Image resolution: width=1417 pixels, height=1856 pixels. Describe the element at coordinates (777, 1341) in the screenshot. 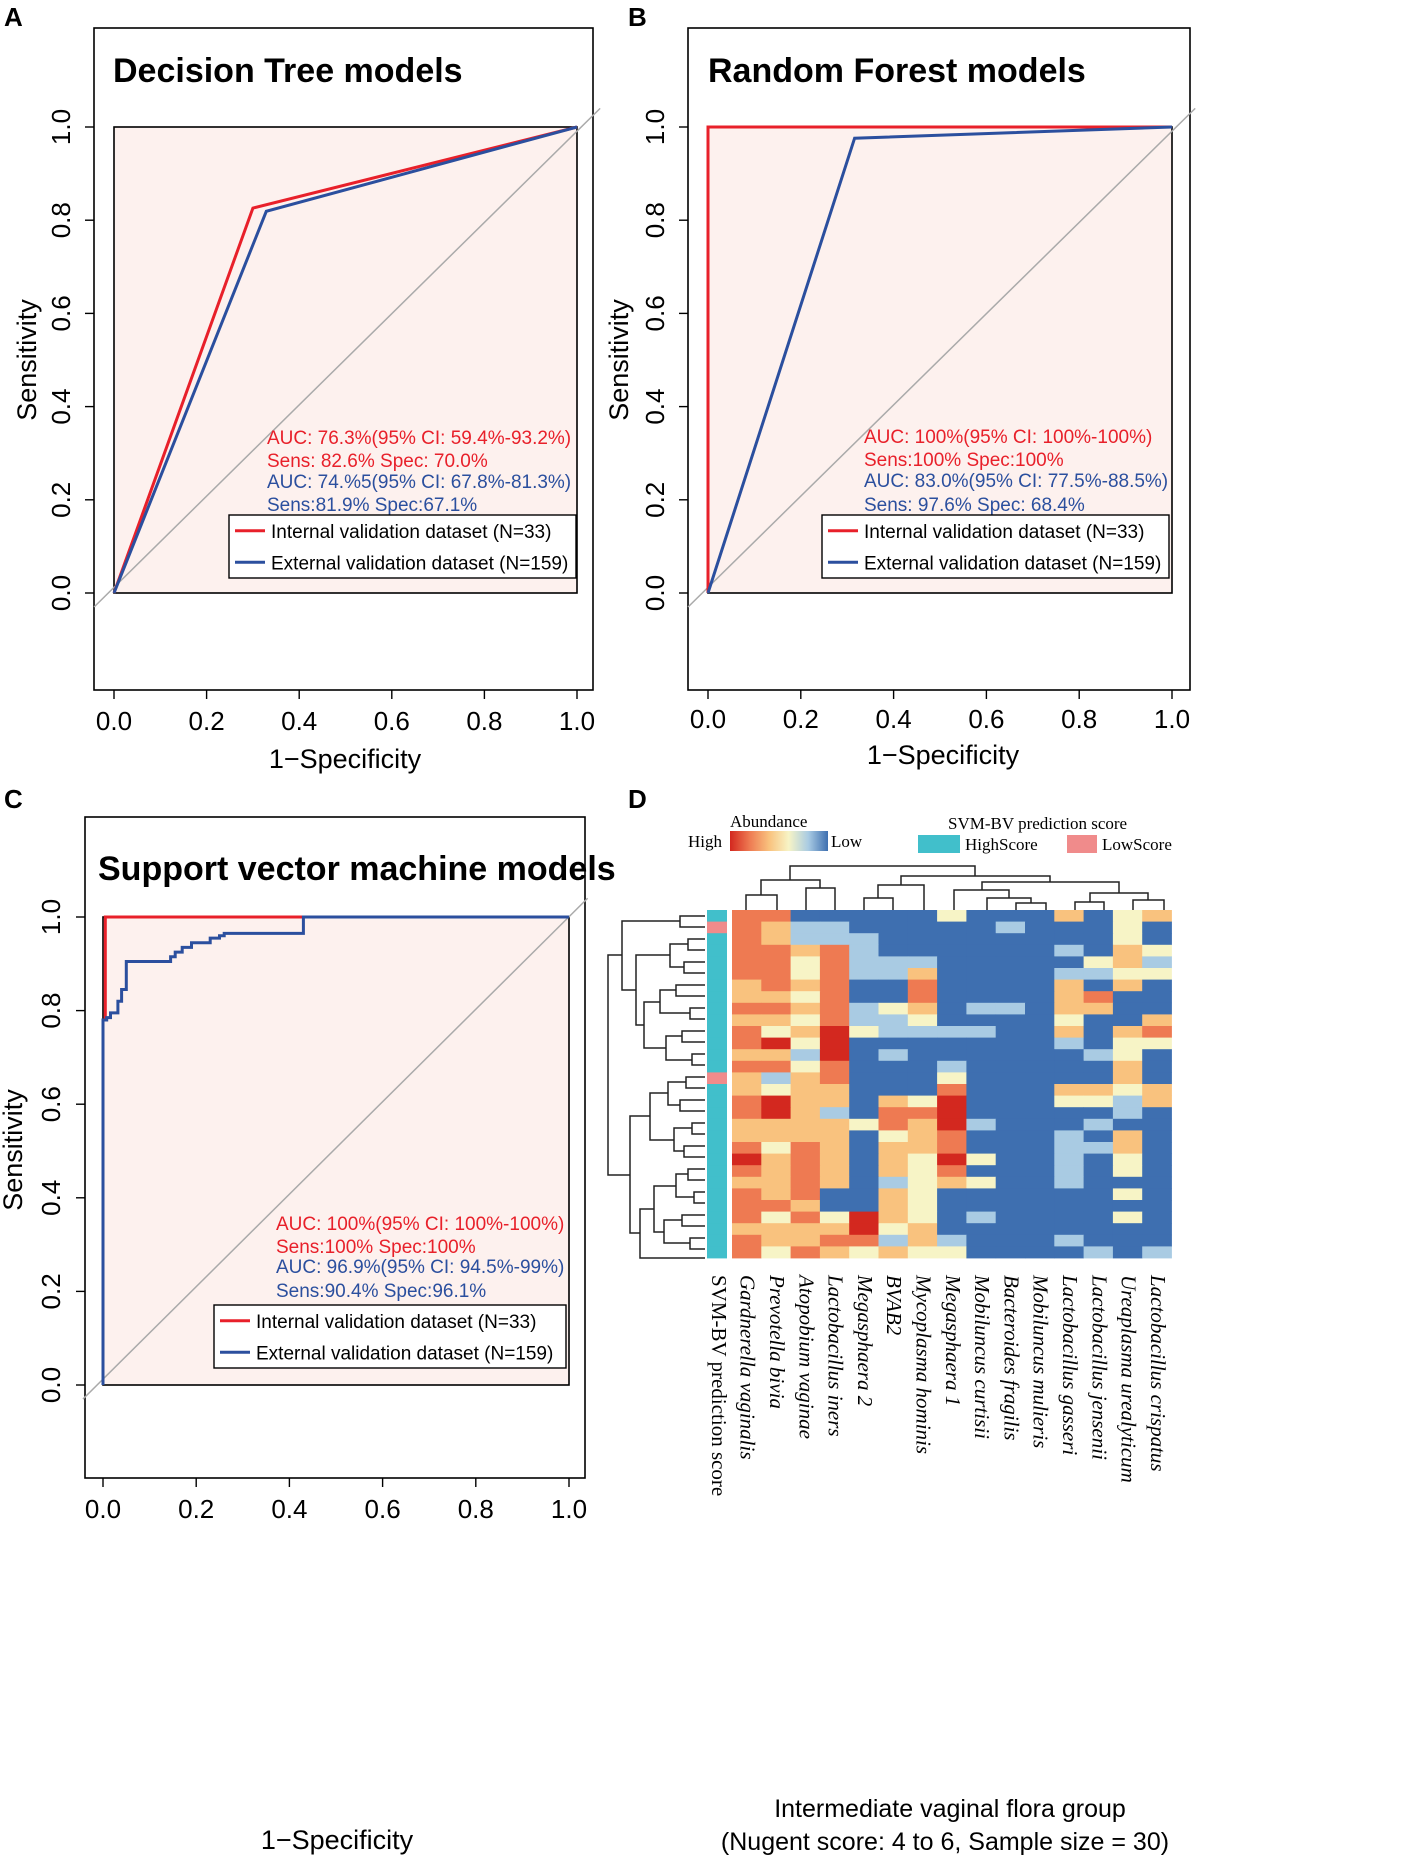

I see `column-label: Prevotella bivia` at that location.